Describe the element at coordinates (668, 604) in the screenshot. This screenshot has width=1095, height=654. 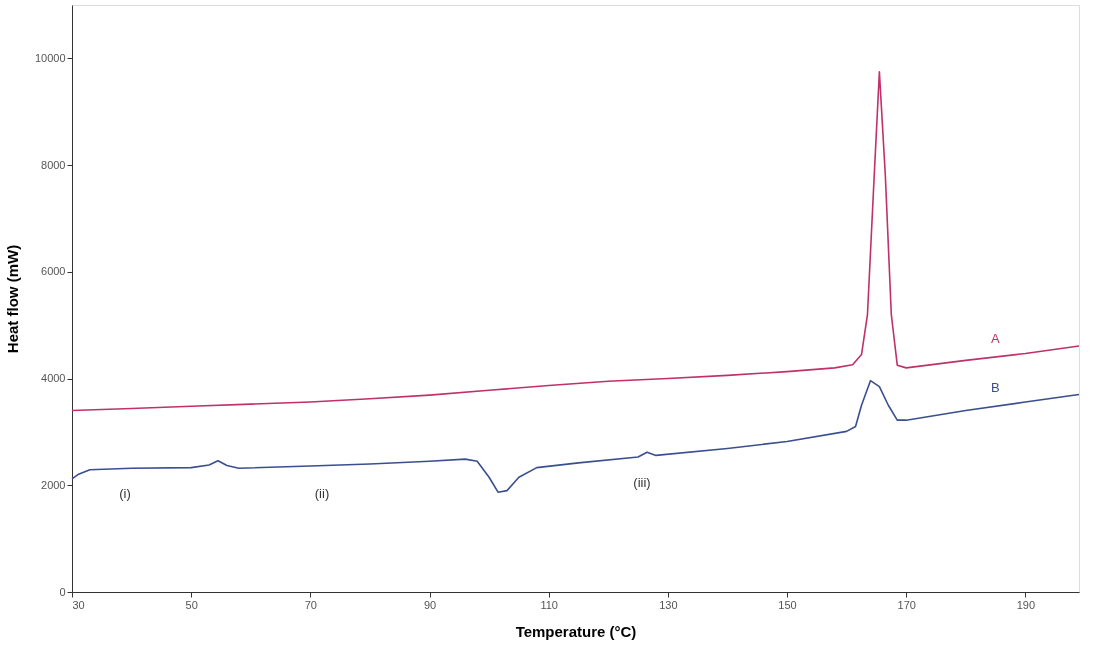
I see `x-tick-label: 130` at that location.